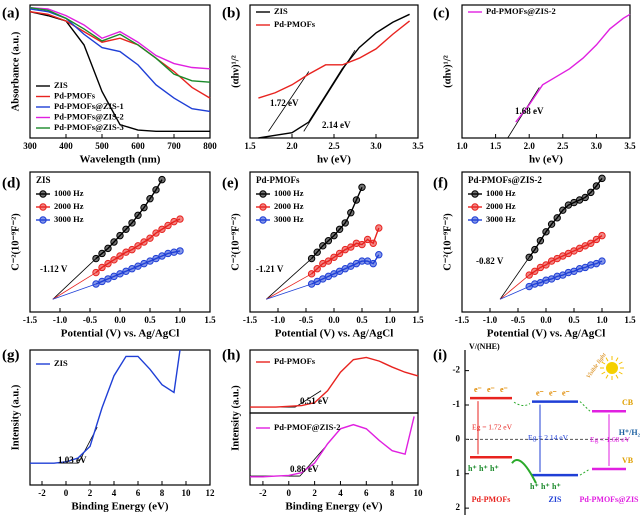 The height and width of the screenshot is (522, 641). Describe the element at coordinates (120, 160) in the screenshot. I see `x-axis-label: Wavelength (nm)` at that location.